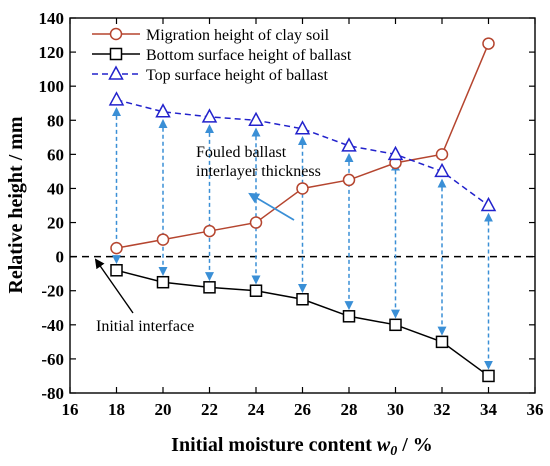 This screenshot has width=550, height=466. Describe the element at coordinates (114, 286) in the screenshot. I see `initial-interface-pointer` at that location.